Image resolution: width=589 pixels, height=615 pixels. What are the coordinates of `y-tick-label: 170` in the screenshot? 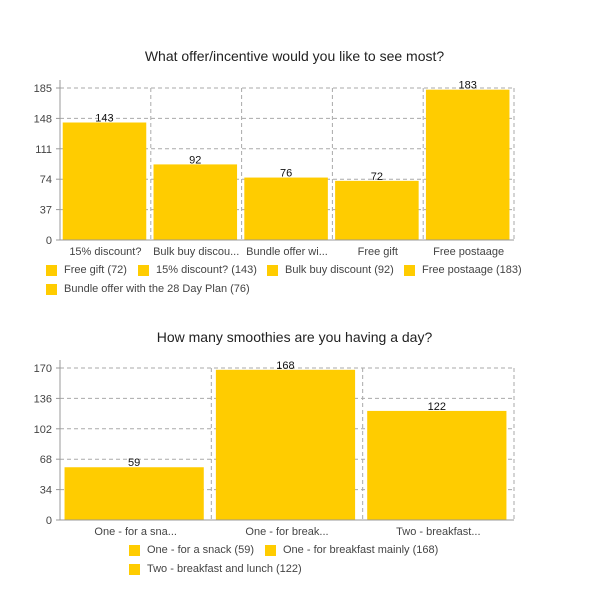 It's located at (43, 369).